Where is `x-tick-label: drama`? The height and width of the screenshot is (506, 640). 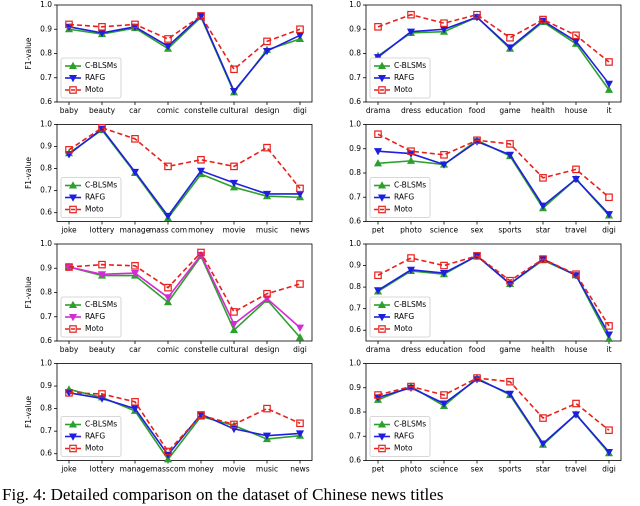
x-tick-label: drama is located at coordinates (378, 349).